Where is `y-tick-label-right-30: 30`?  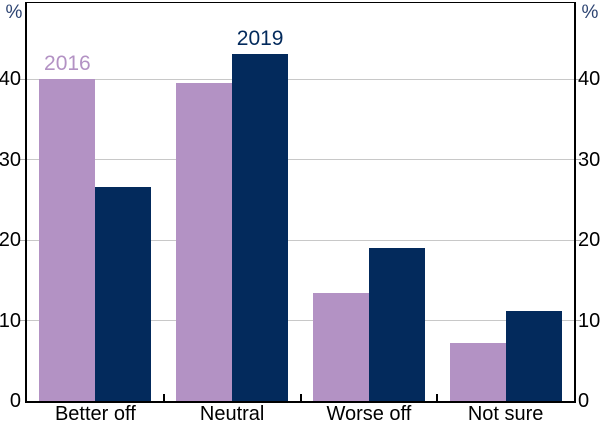
y-tick-label-right-30: 30 is located at coordinates (589, 159).